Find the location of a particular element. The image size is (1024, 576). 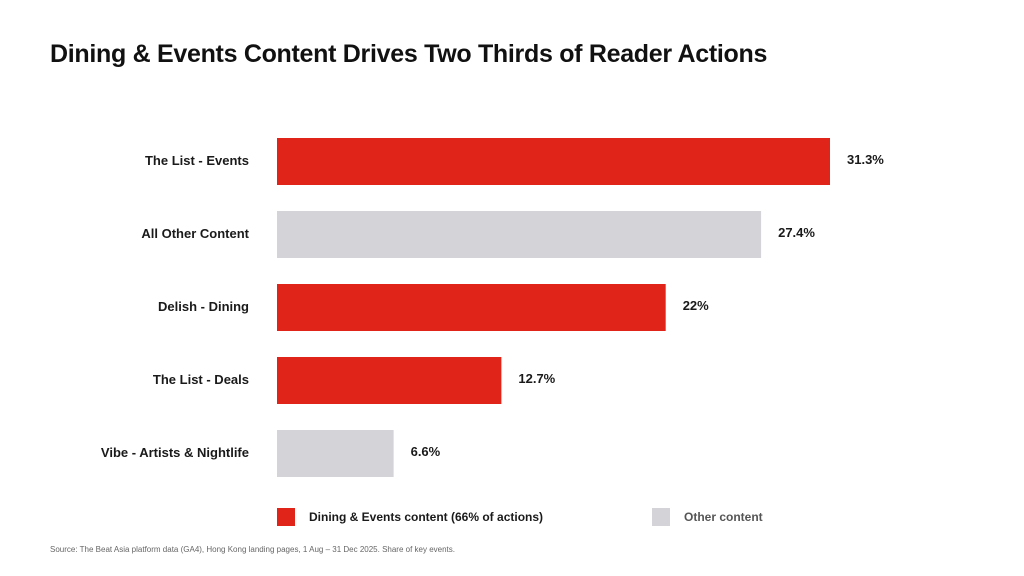

legend-item-other-content: Other content is located at coordinates (707, 517).